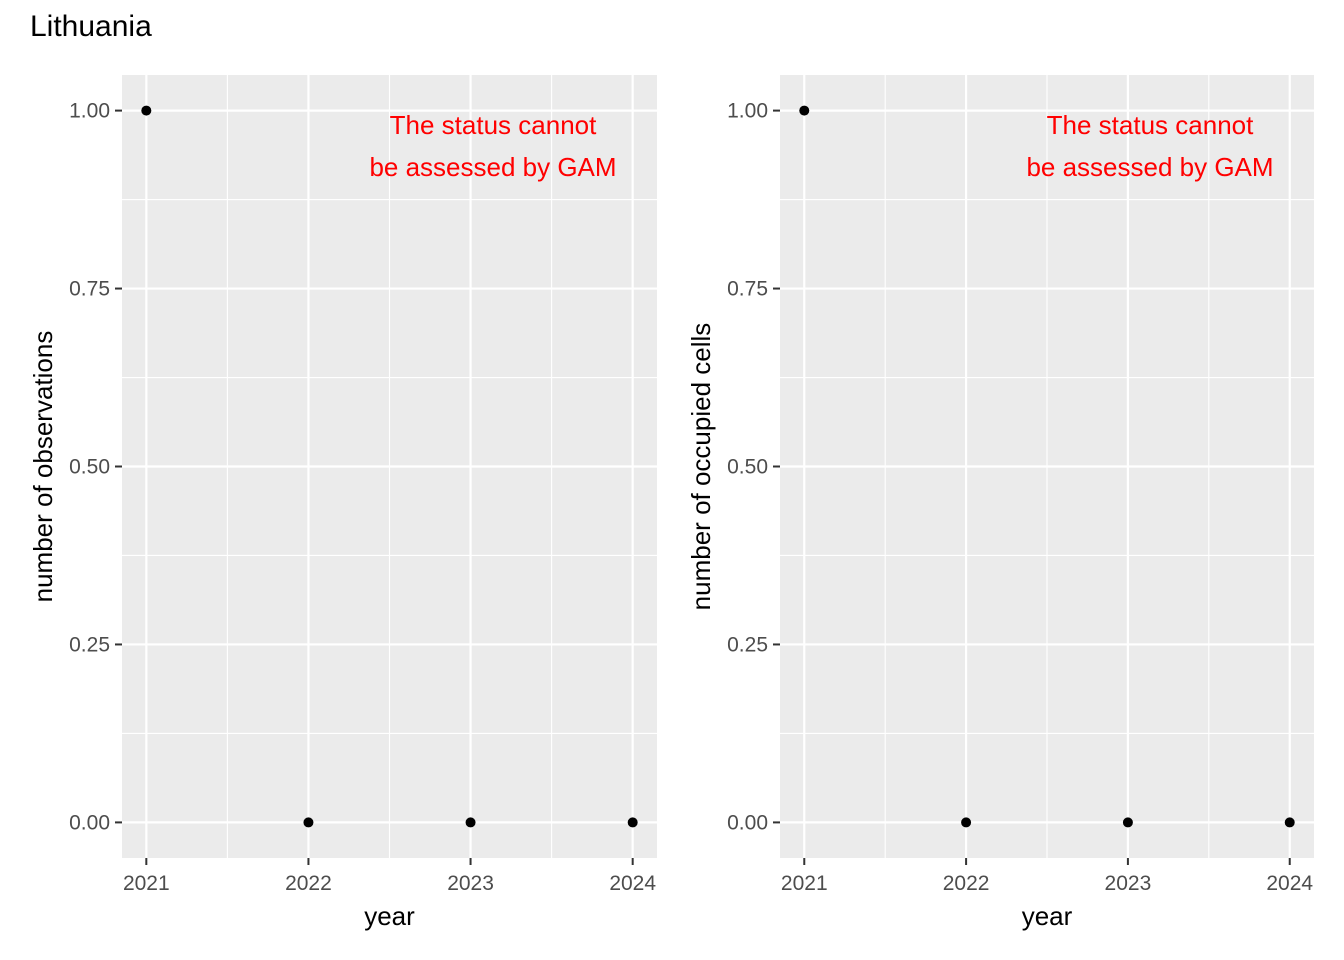 The image size is (1344, 960). Describe the element at coordinates (701, 467) in the screenshot. I see `y-axis-title: number of occupied cells` at that location.